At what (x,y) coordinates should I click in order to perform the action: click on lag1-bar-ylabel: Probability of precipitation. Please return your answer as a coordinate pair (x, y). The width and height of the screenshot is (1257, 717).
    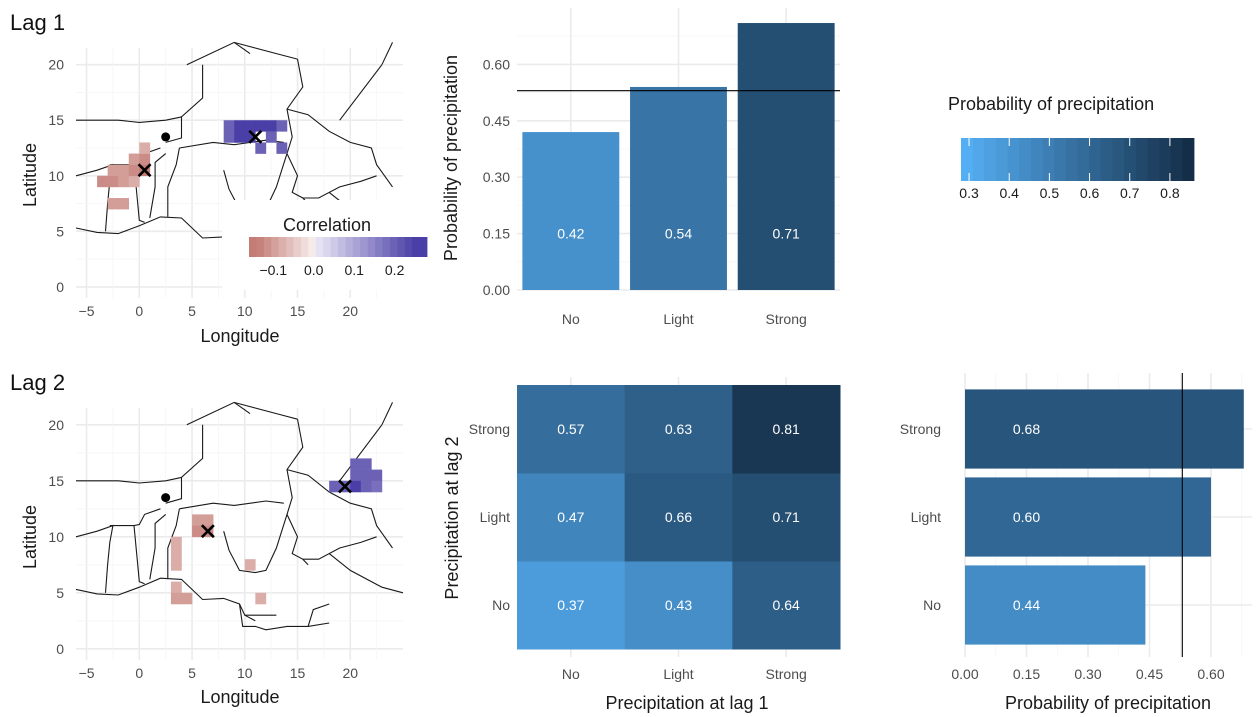
    Looking at the image, I should click on (451, 158).